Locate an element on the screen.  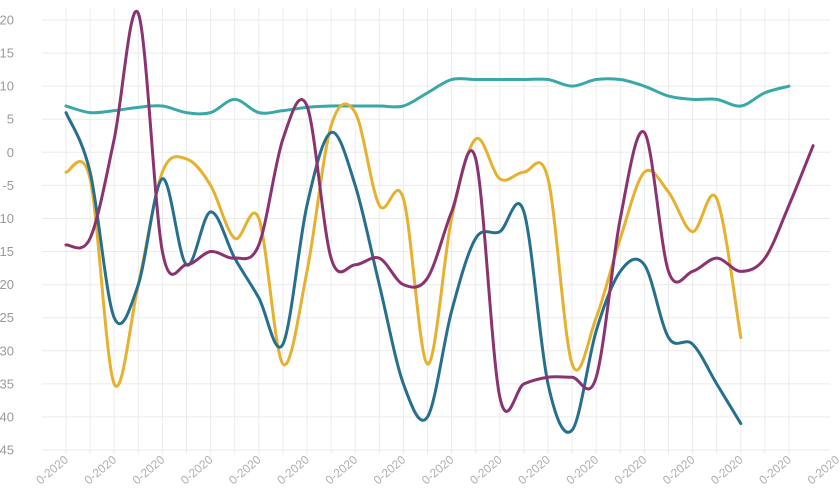
y-tick-label: -20 is located at coordinates (7, 284).